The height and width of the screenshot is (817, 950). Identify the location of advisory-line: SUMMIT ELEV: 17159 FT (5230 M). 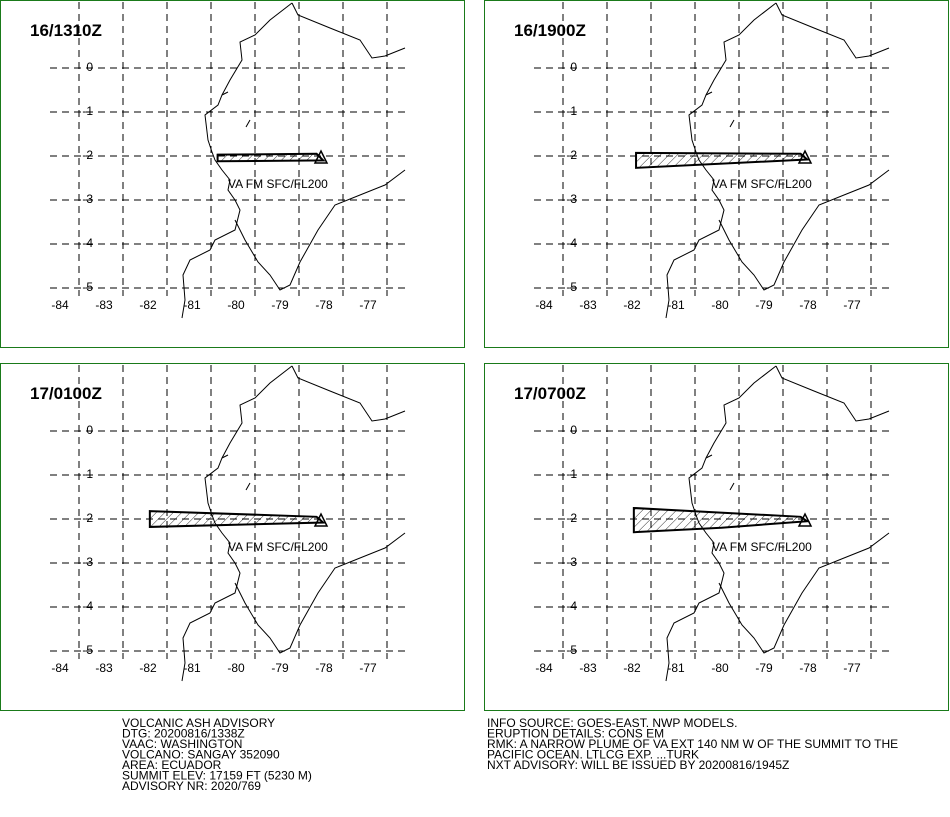
(217, 776).